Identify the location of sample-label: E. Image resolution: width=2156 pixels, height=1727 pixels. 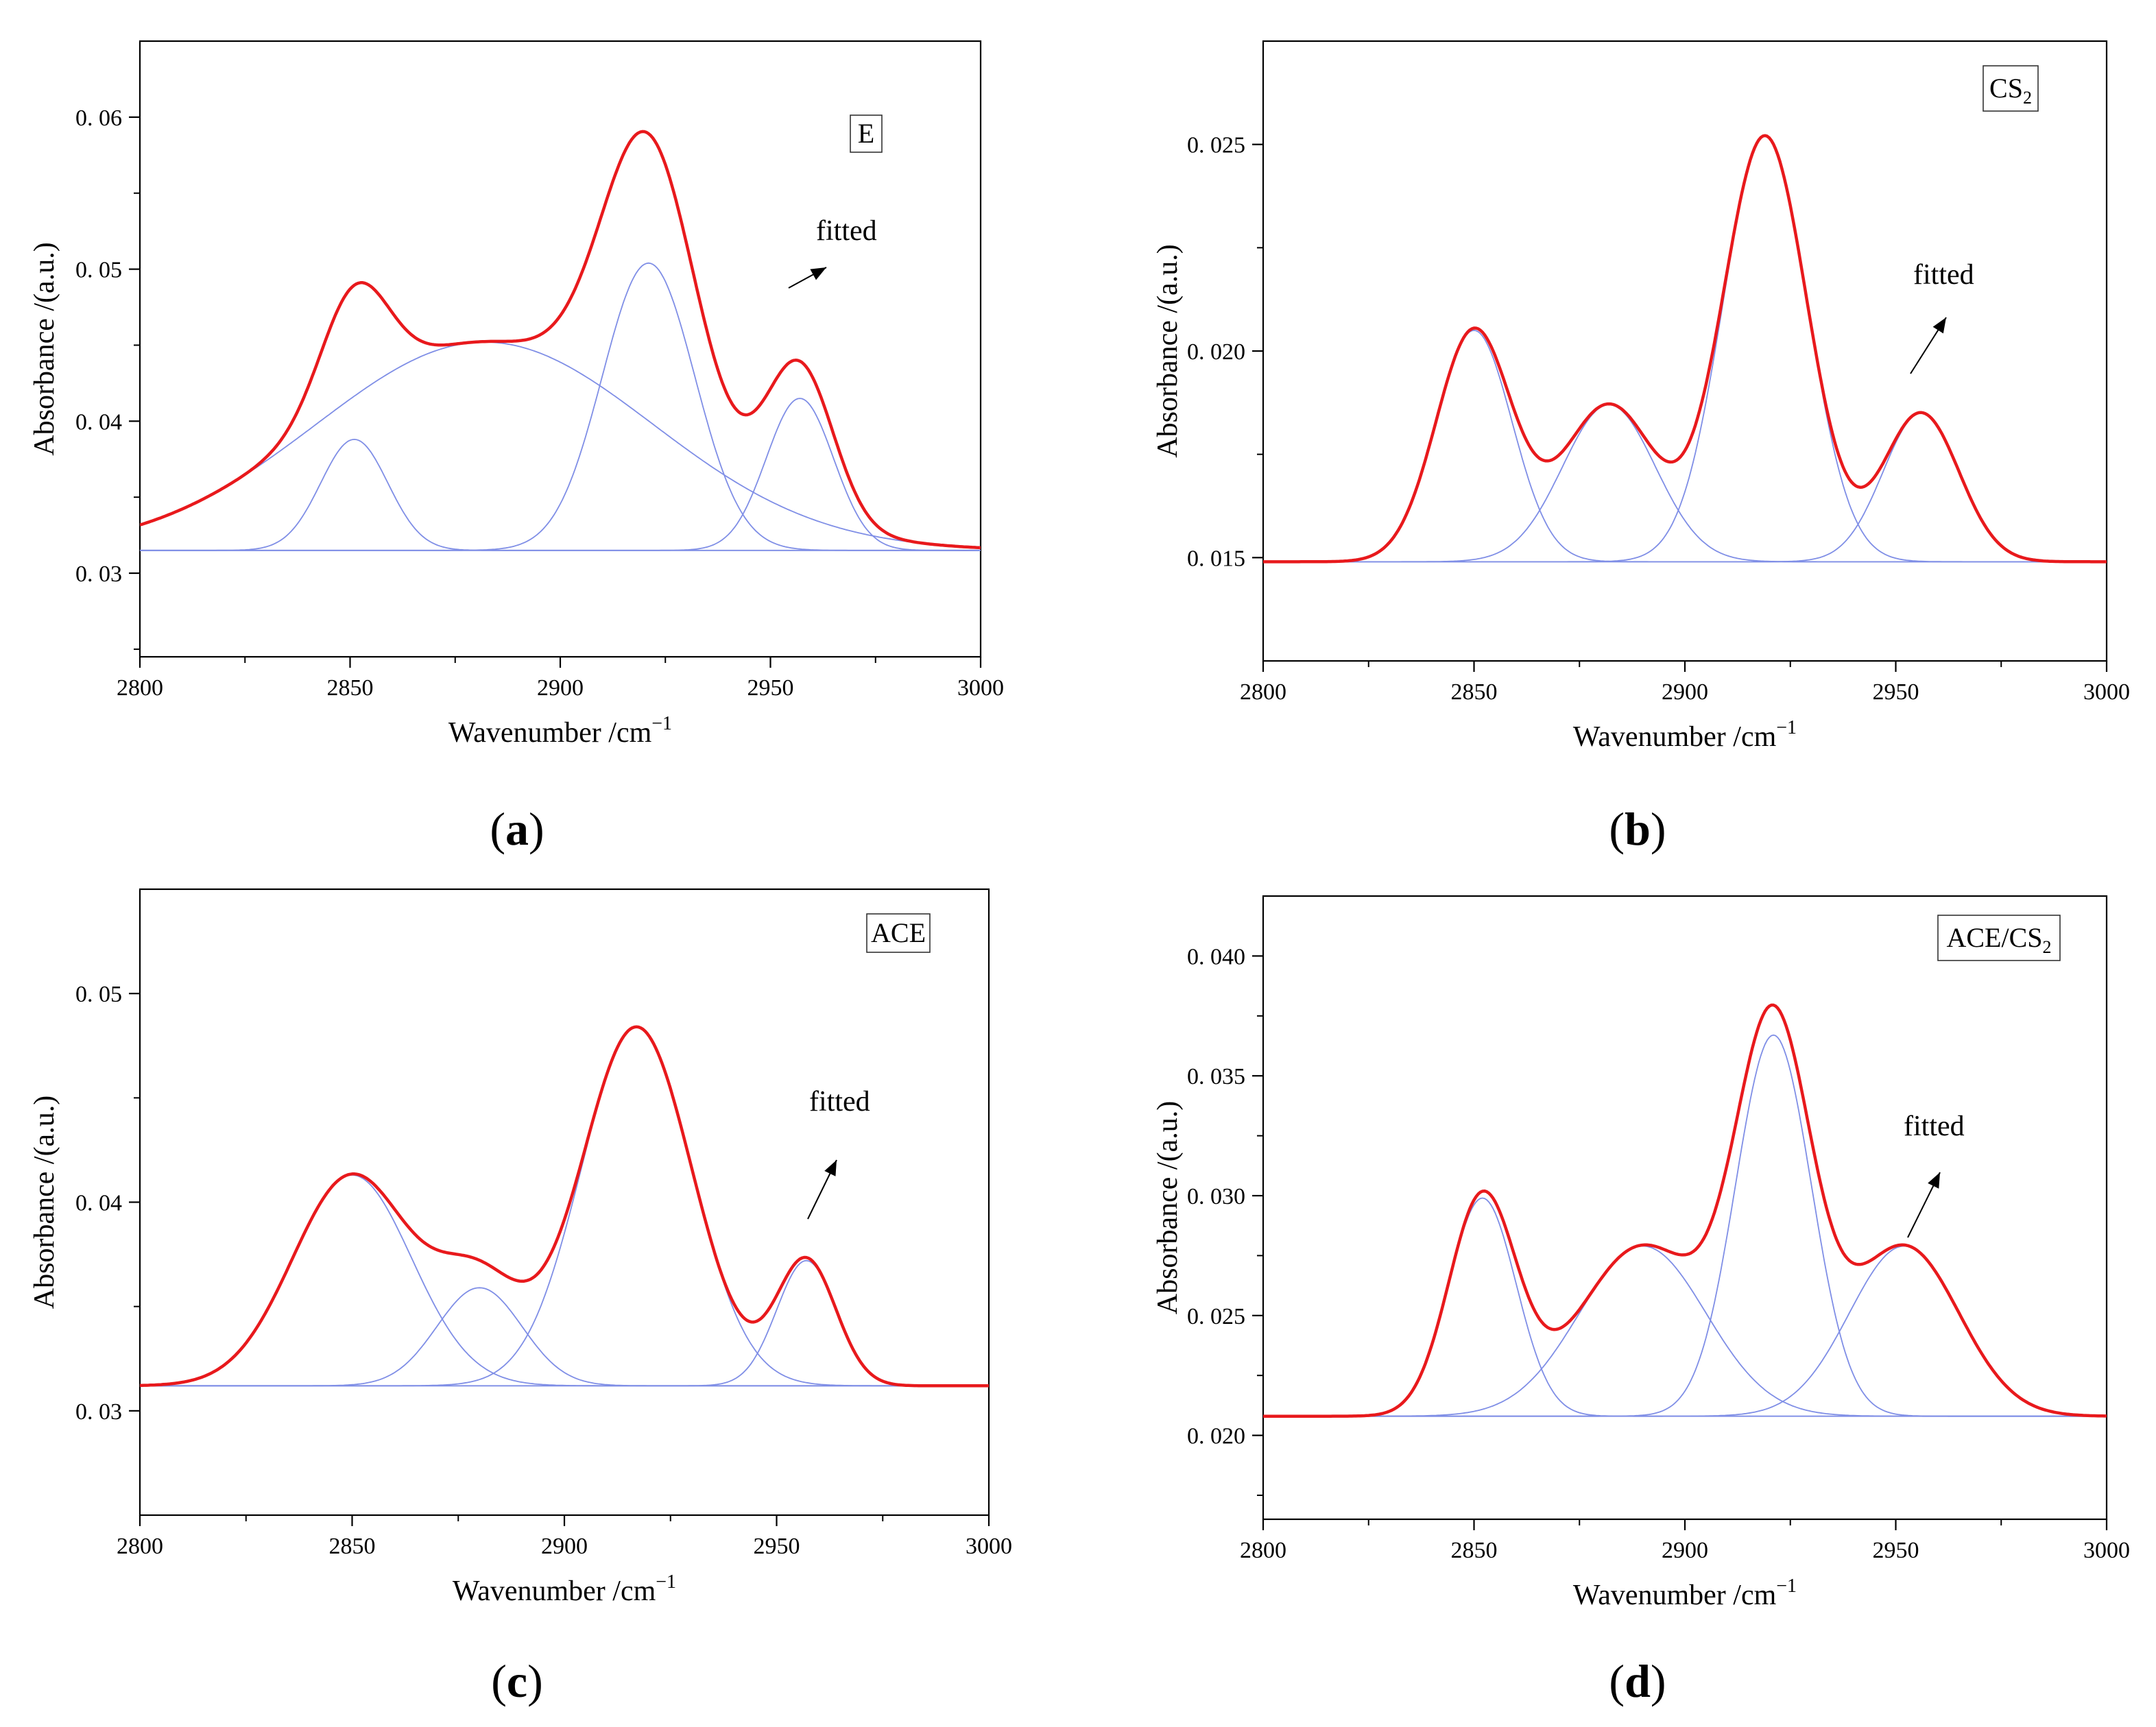
(866, 133).